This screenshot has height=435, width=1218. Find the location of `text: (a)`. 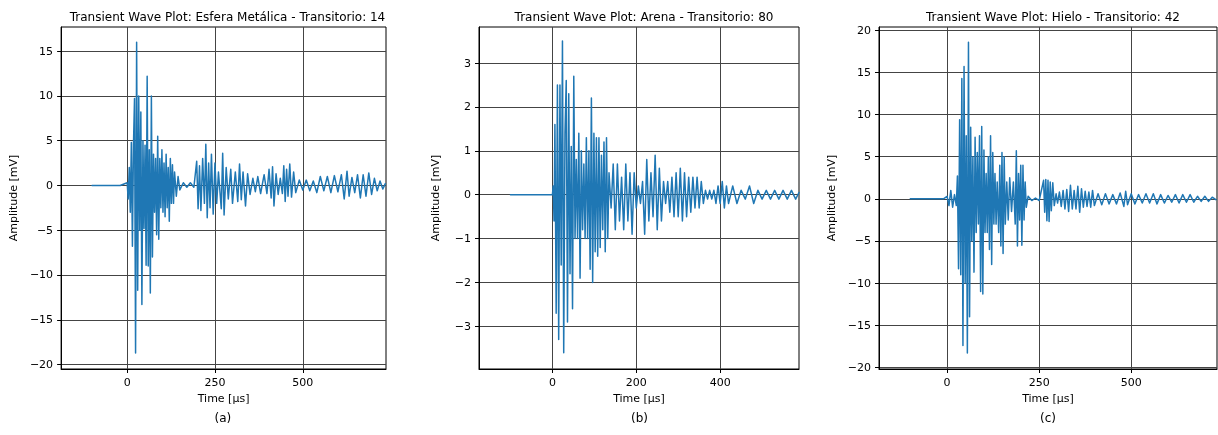

text: (a) is located at coordinates (223, 418).